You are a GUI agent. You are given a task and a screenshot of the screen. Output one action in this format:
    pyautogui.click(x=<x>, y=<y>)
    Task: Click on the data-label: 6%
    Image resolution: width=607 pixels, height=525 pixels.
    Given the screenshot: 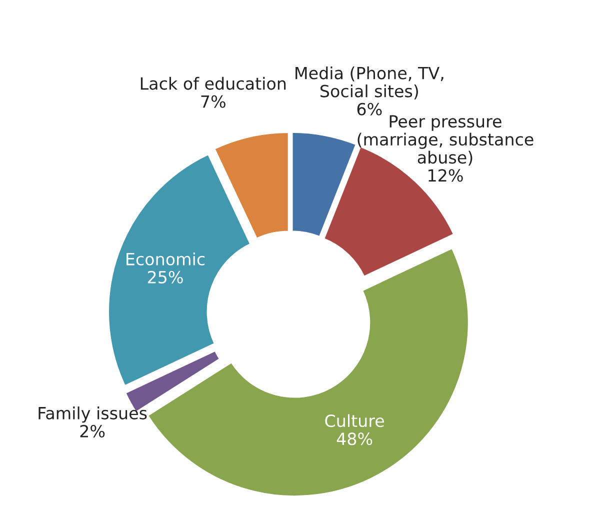 What is the action you would take?
    pyautogui.click(x=369, y=109)
    